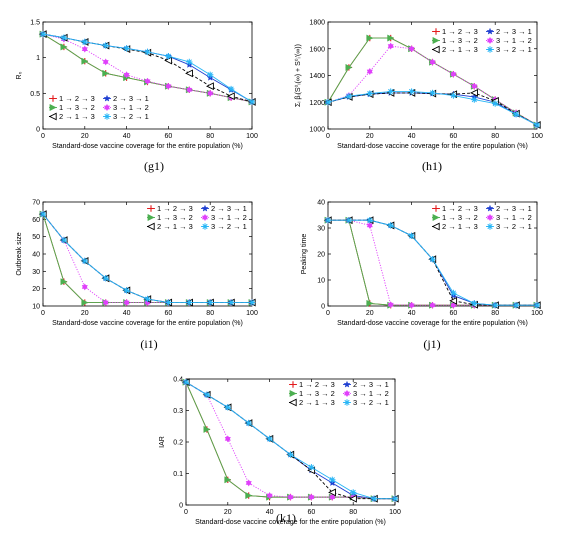  I want to click on panel-caption: (i1), so click(148, 344).